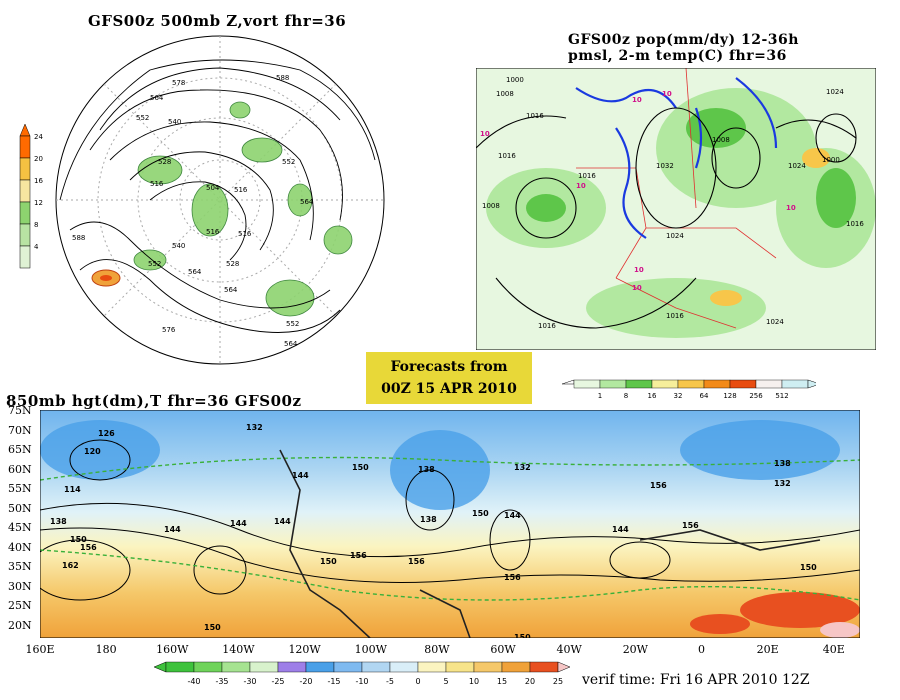 This screenshot has width=900, height=700. I want to click on forecast-init-box: Forecasts from 00Z 15 APR 2010, so click(449, 378).